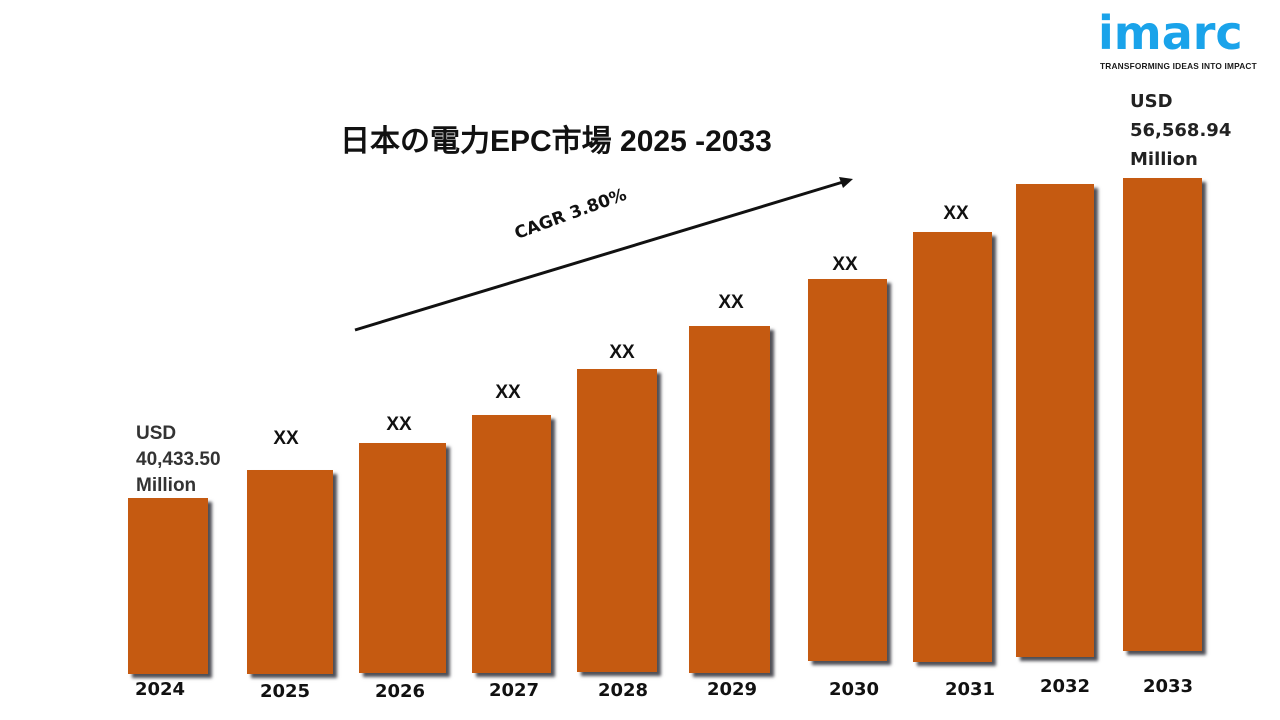 This screenshot has height=720, width=1280. Describe the element at coordinates (729, 499) in the screenshot. I see `bar-2029` at that location.